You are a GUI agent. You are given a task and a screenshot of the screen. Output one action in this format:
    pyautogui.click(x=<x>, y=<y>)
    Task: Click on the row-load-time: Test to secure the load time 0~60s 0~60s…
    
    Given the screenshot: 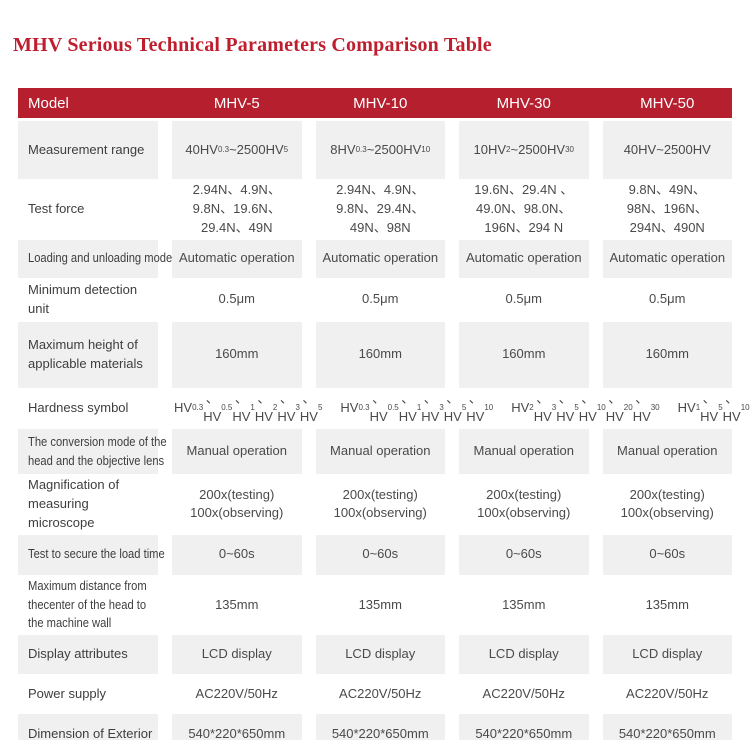 What is the action you would take?
    pyautogui.click(x=375, y=554)
    